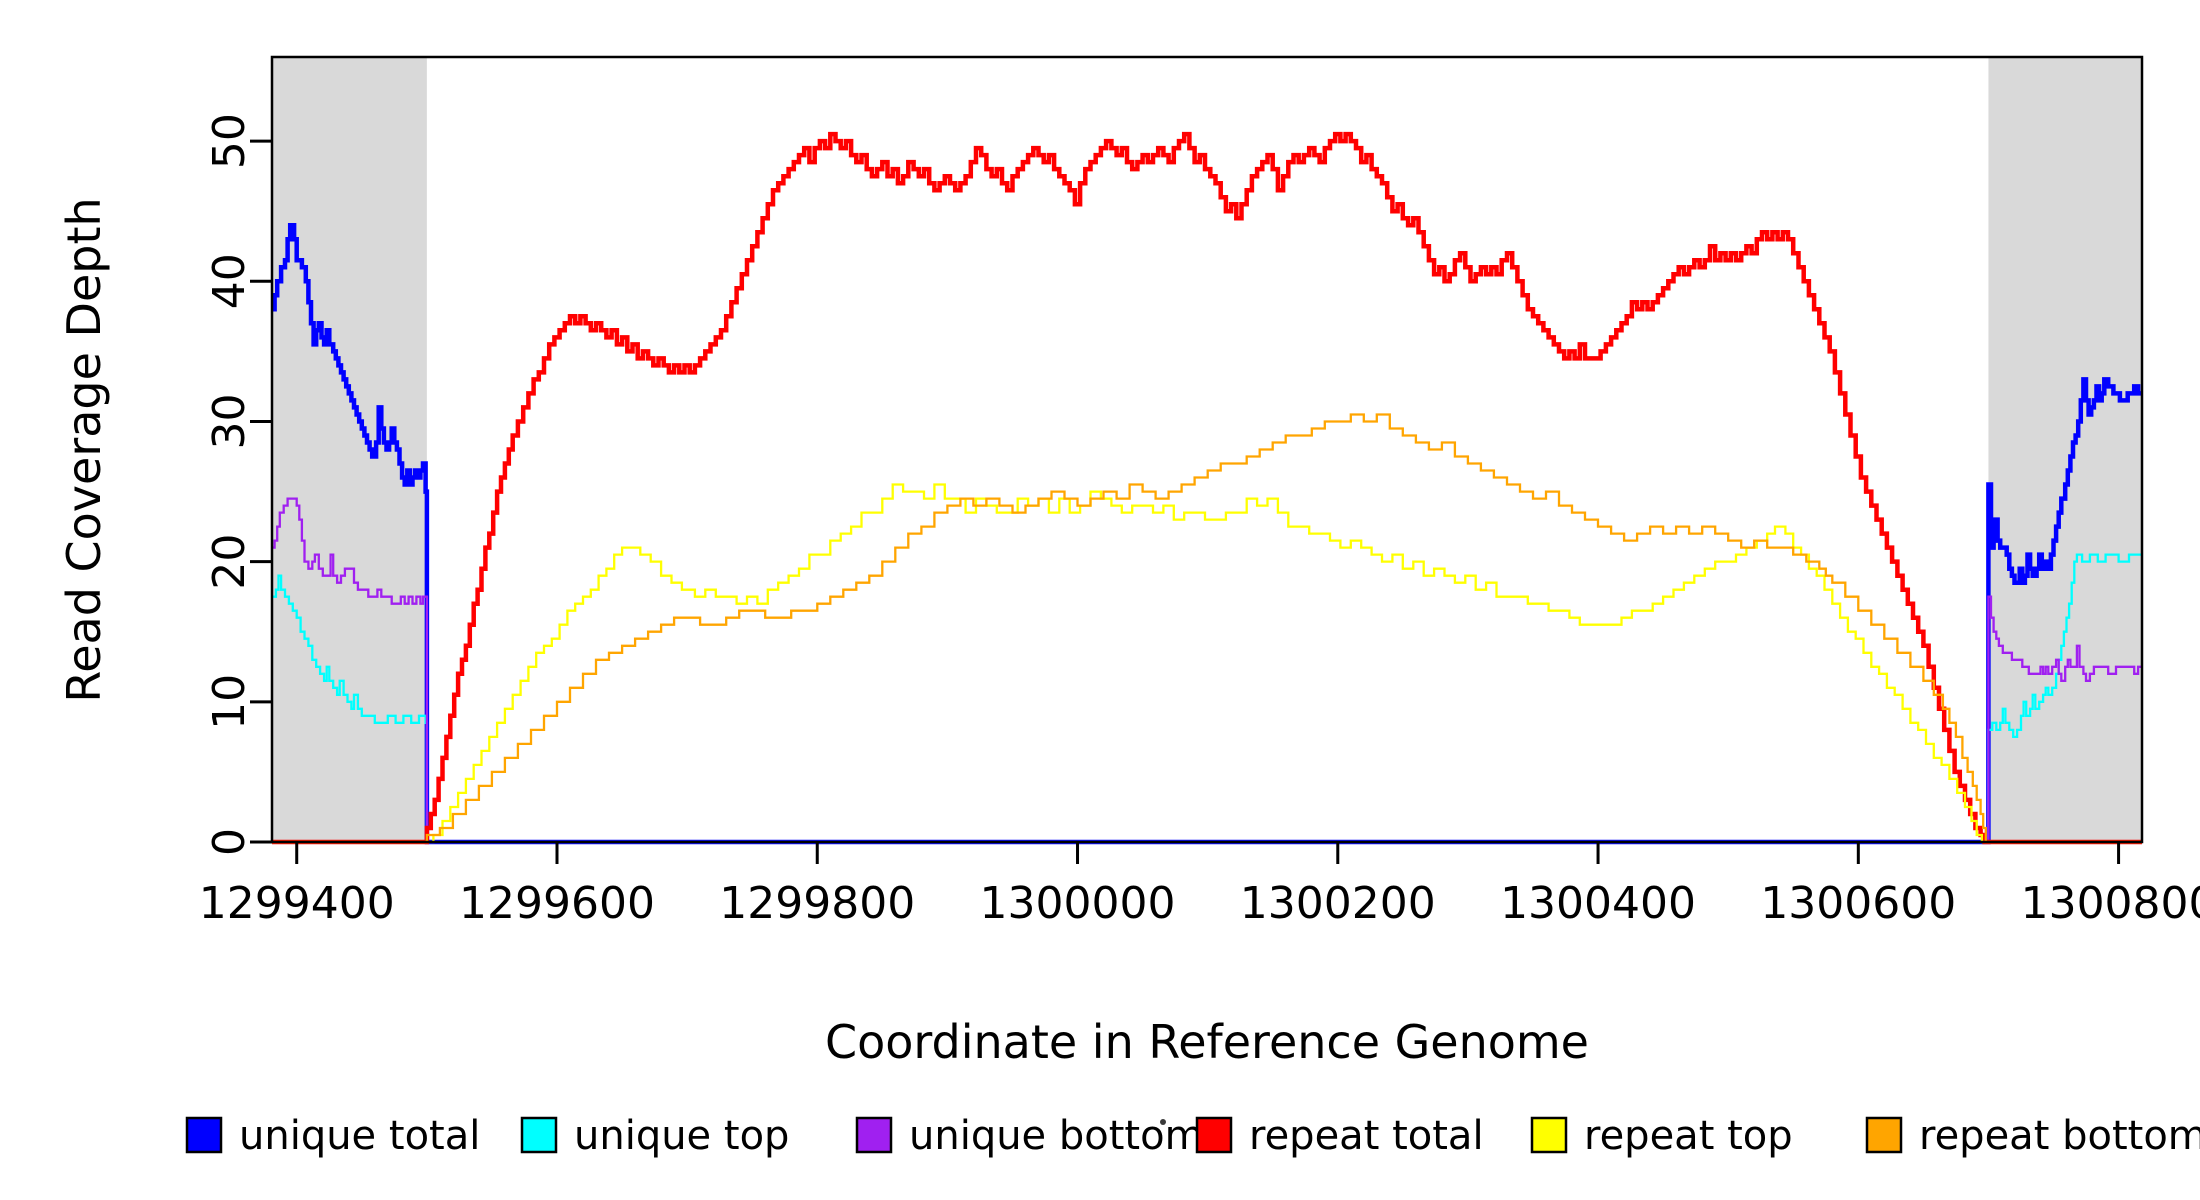 The image size is (2200, 1200). I want to click on x-tick-label: 1299800, so click(817, 903).